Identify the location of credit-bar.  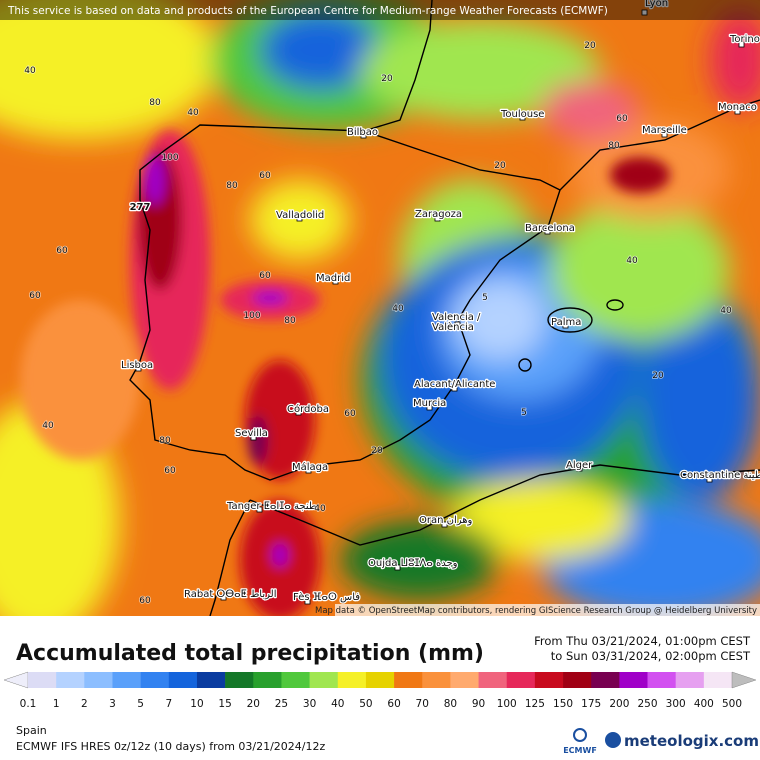
(547, 610).